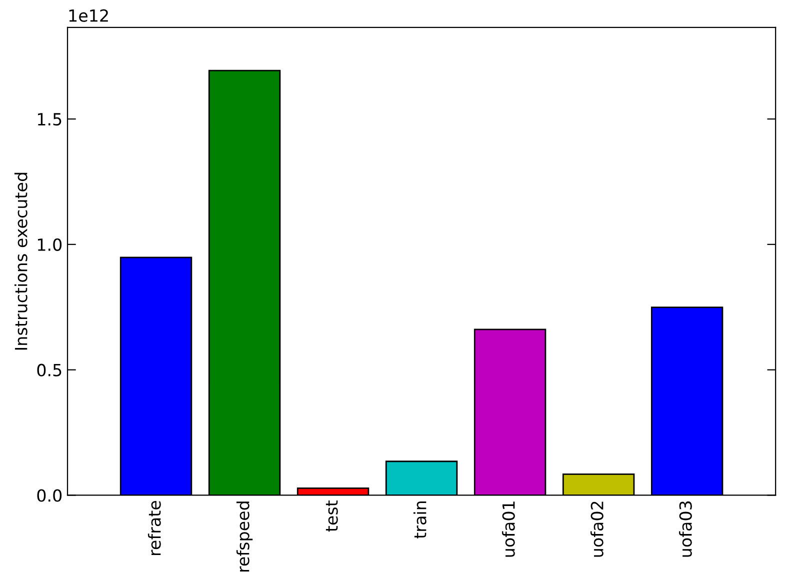  I want to click on x-tick-label: uofa02, so click(597, 529).